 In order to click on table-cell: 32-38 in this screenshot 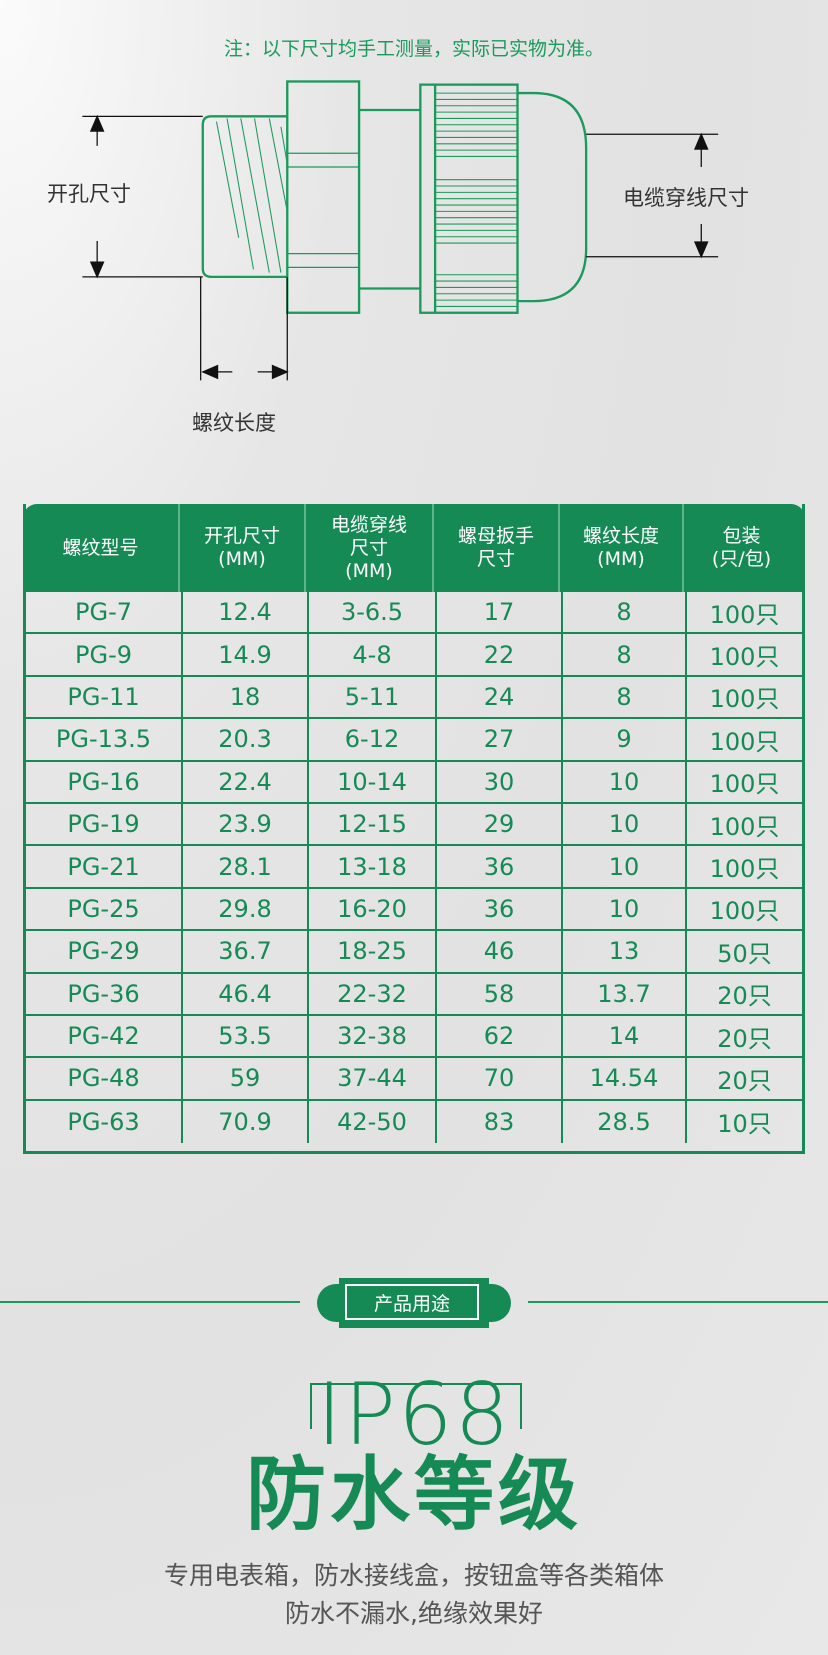, I will do `click(373, 1036)`.